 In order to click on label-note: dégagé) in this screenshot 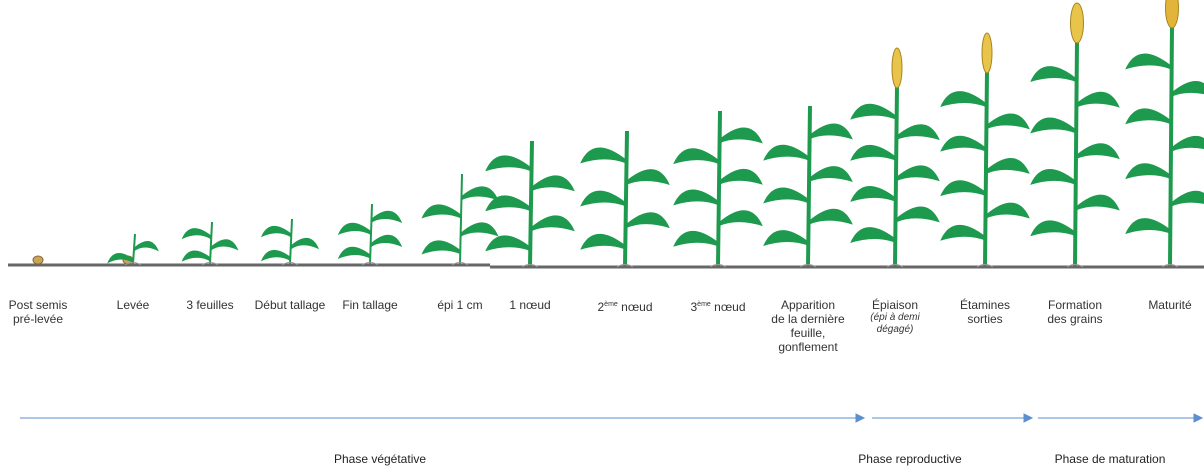, I will do `click(895, 329)`.